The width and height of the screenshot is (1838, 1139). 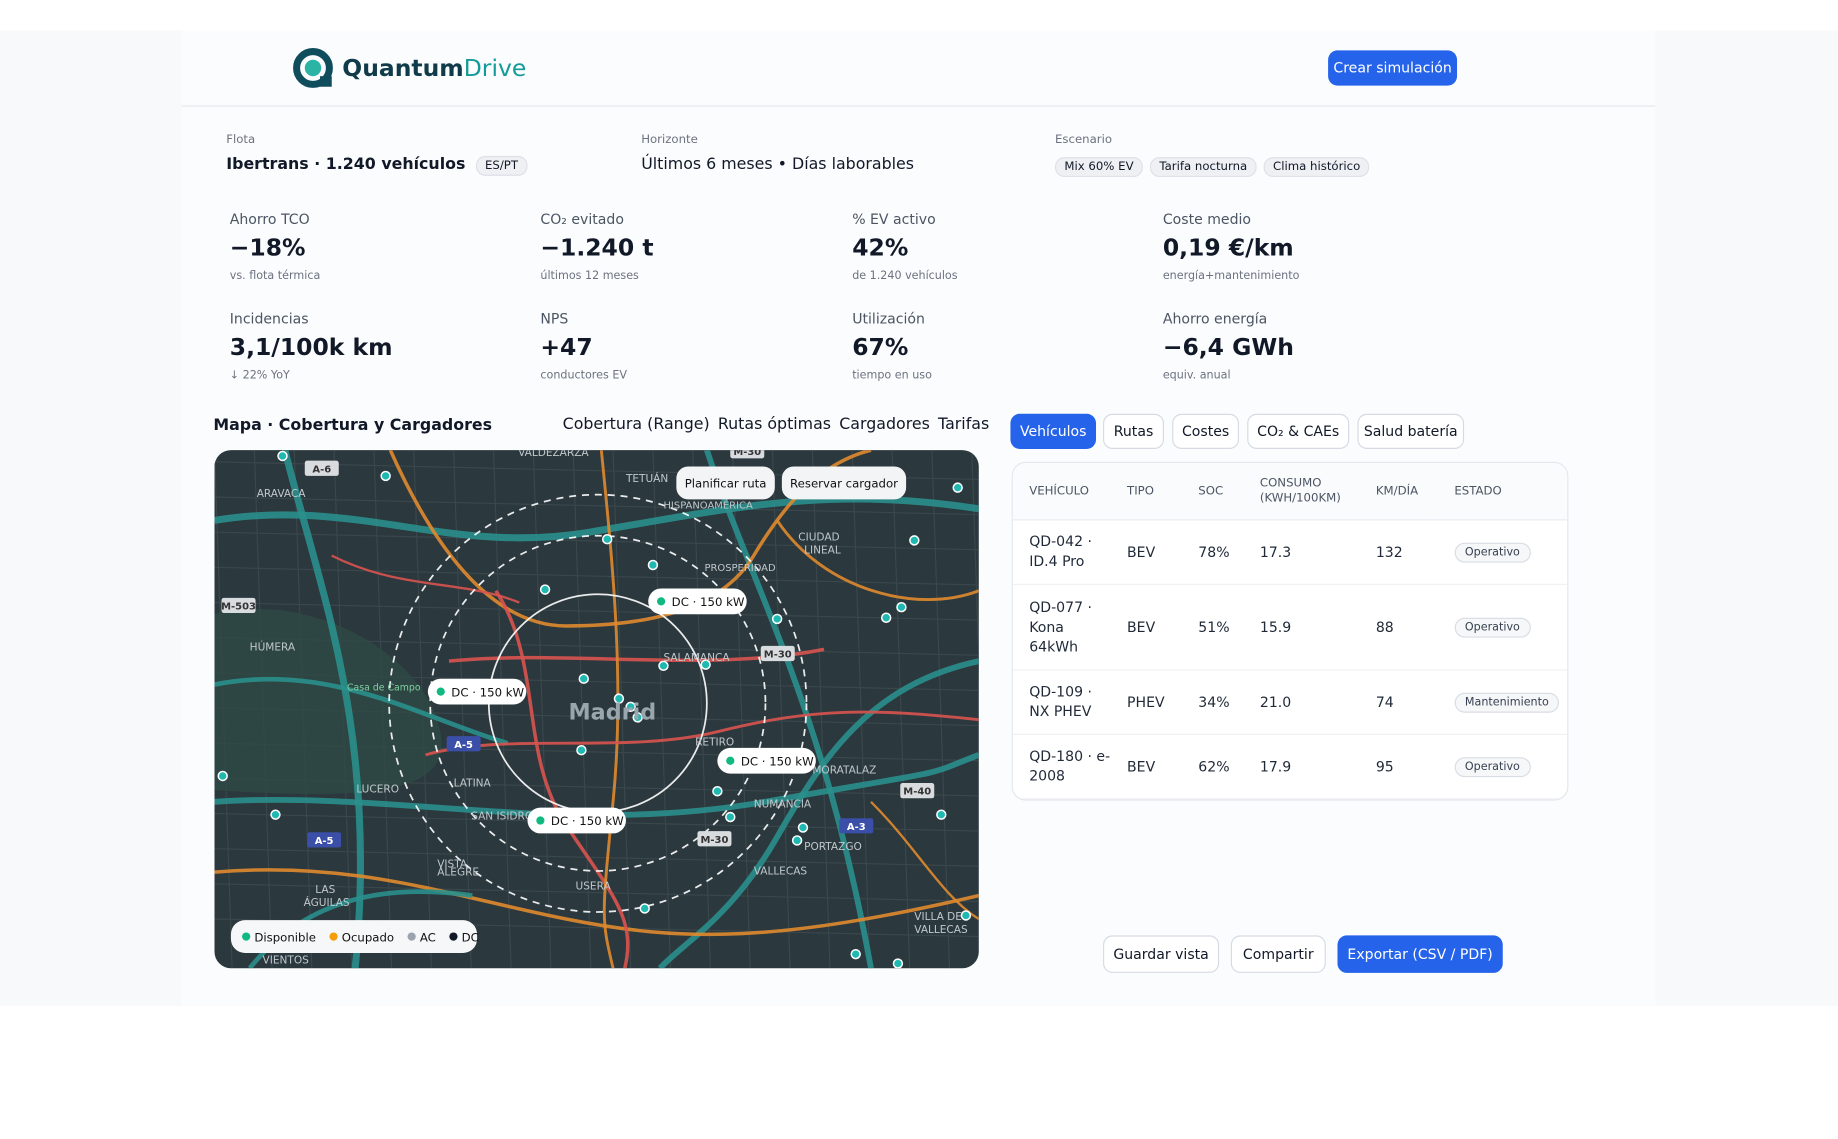 What do you see at coordinates (1278, 954) in the screenshot?
I see `footer-button: Compartir` at bounding box center [1278, 954].